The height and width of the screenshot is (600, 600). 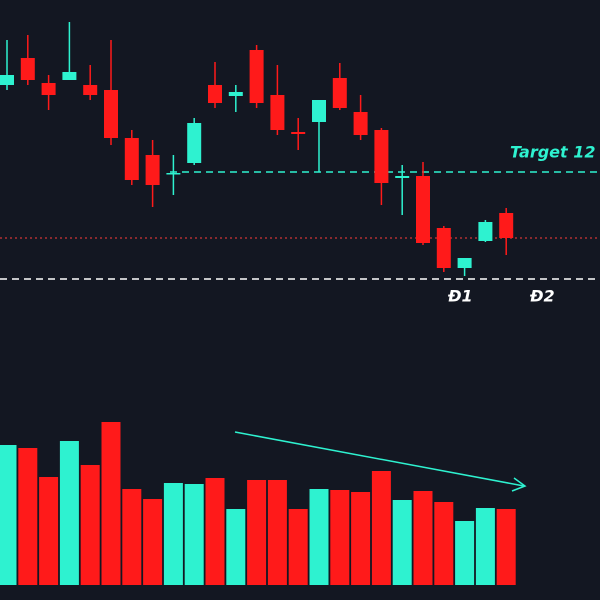 What do you see at coordinates (542, 296) in the screenshot?
I see `annotation: Đ2` at bounding box center [542, 296].